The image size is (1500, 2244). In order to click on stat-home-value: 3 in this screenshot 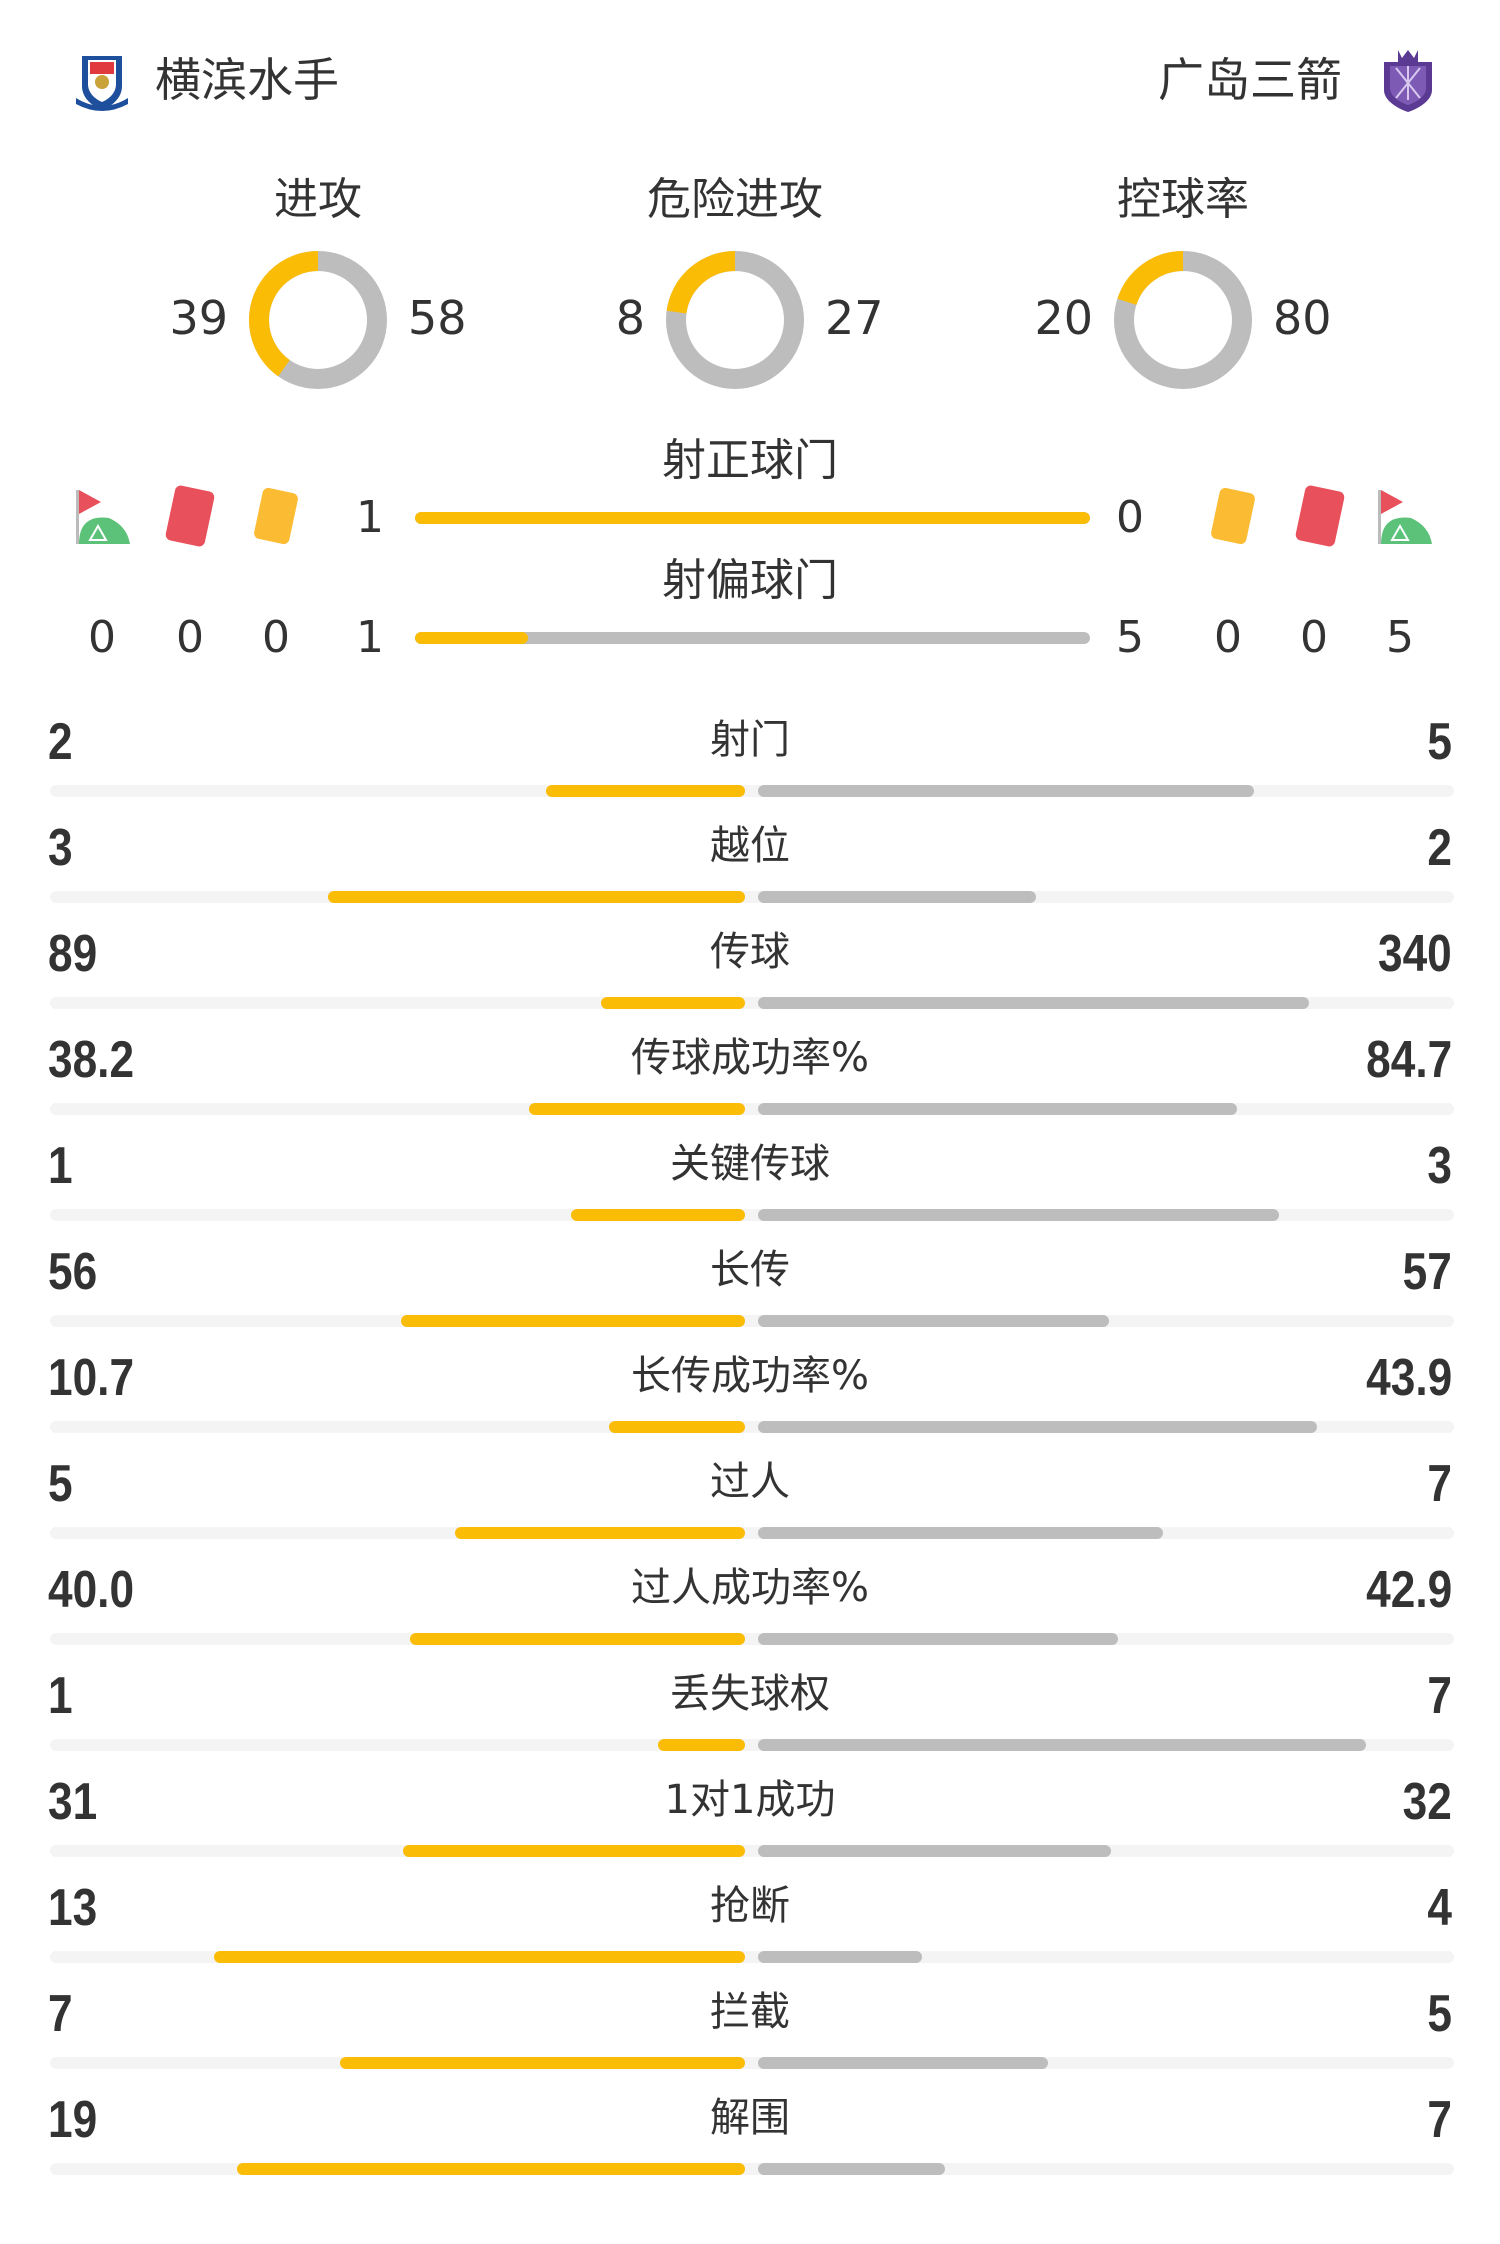, I will do `click(60, 848)`.